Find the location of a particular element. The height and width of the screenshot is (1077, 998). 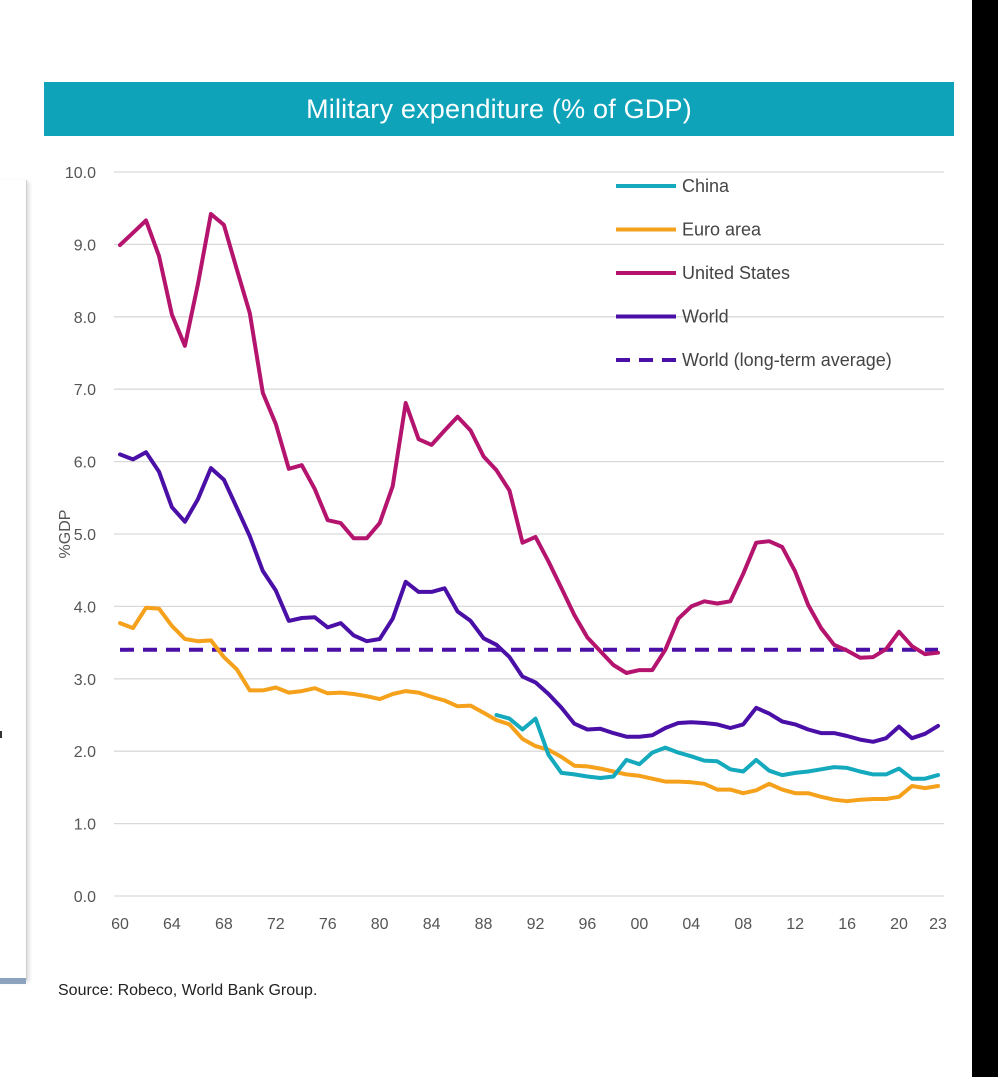

x-tick-label: 64 is located at coordinates (172, 924).